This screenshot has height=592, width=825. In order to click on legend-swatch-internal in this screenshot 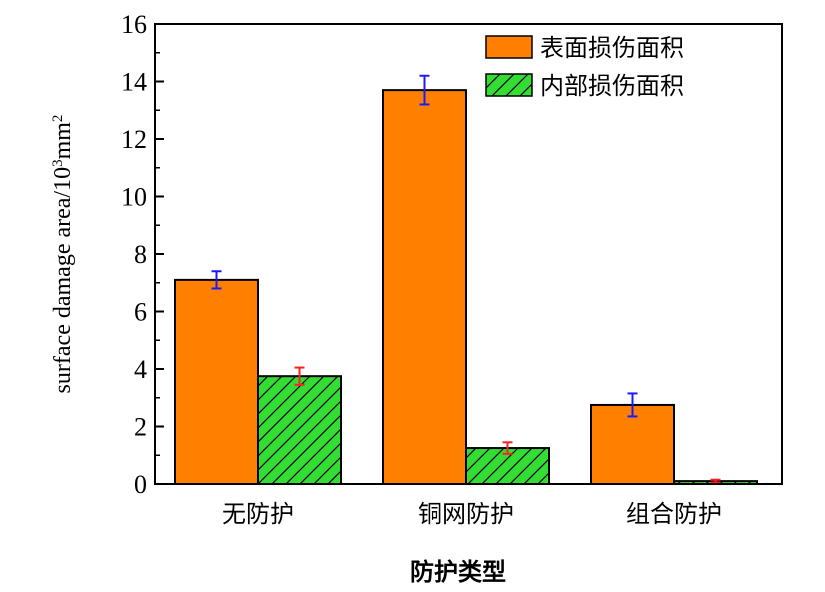, I will do `click(509, 85)`.